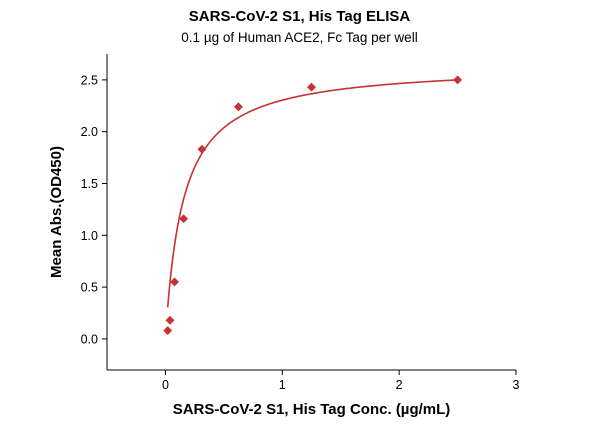 The height and width of the screenshot is (428, 599). Describe the element at coordinates (399, 385) in the screenshot. I see `x-tick-label: 2` at that location.